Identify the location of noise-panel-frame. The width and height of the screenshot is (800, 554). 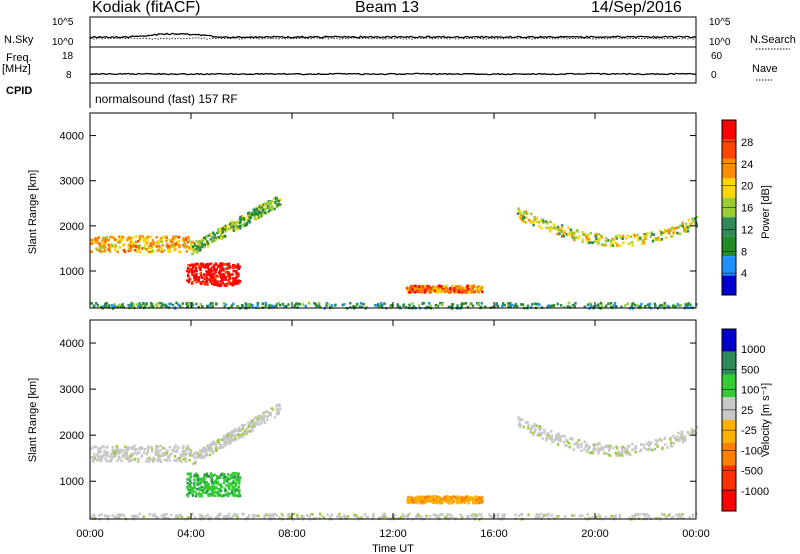
(393, 32).